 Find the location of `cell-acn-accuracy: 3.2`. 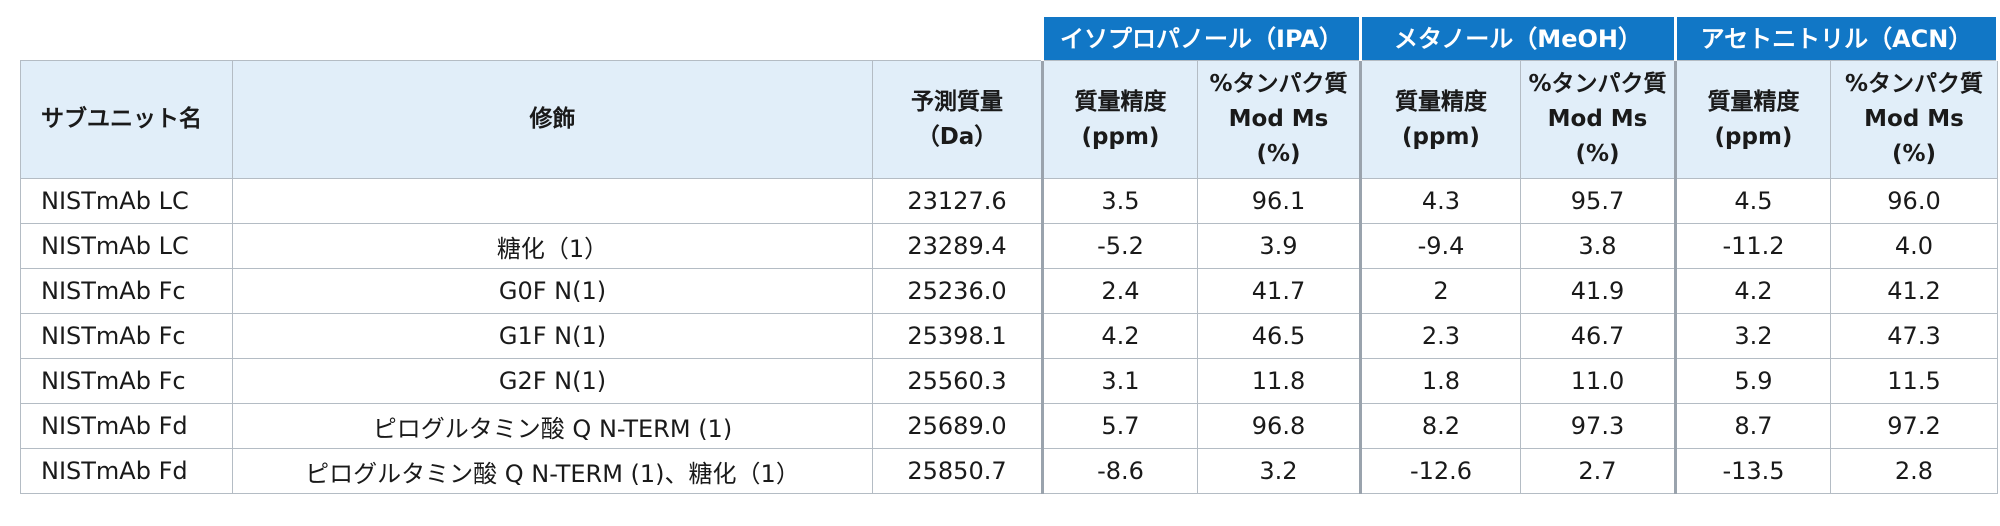

cell-acn-accuracy: 3.2 is located at coordinates (1752, 336).